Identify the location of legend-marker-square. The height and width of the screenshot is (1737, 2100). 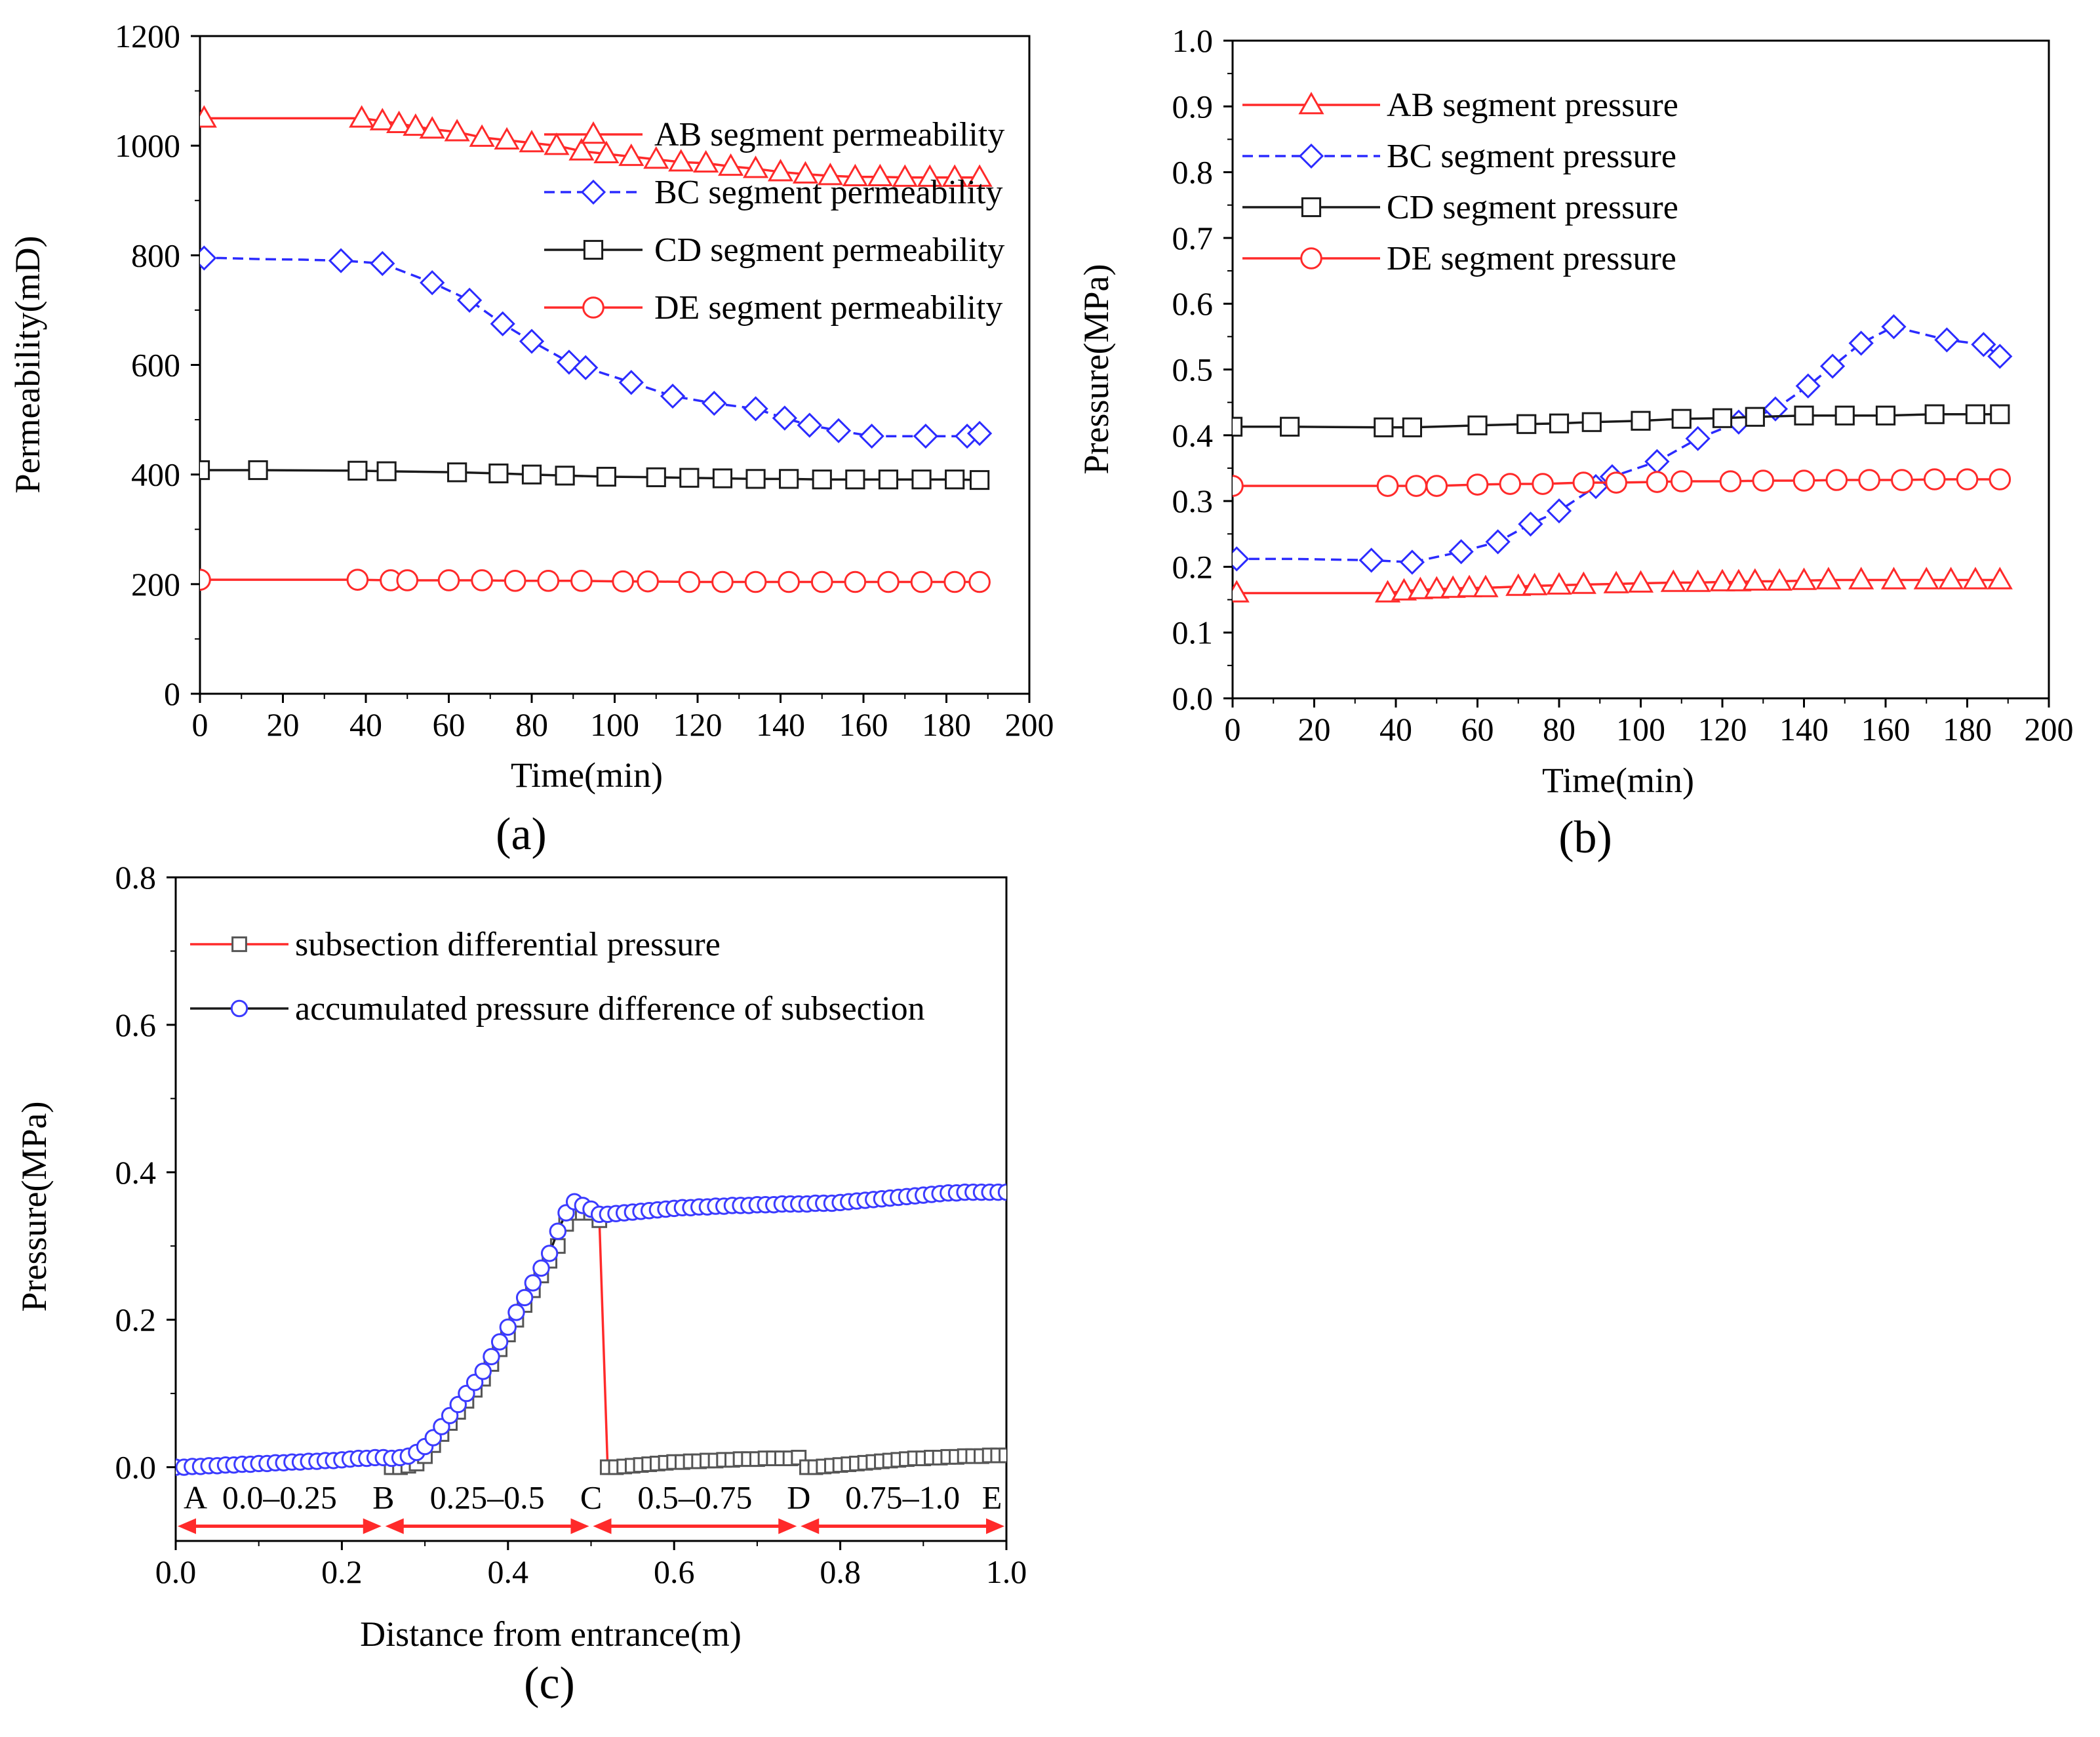
(593, 249).